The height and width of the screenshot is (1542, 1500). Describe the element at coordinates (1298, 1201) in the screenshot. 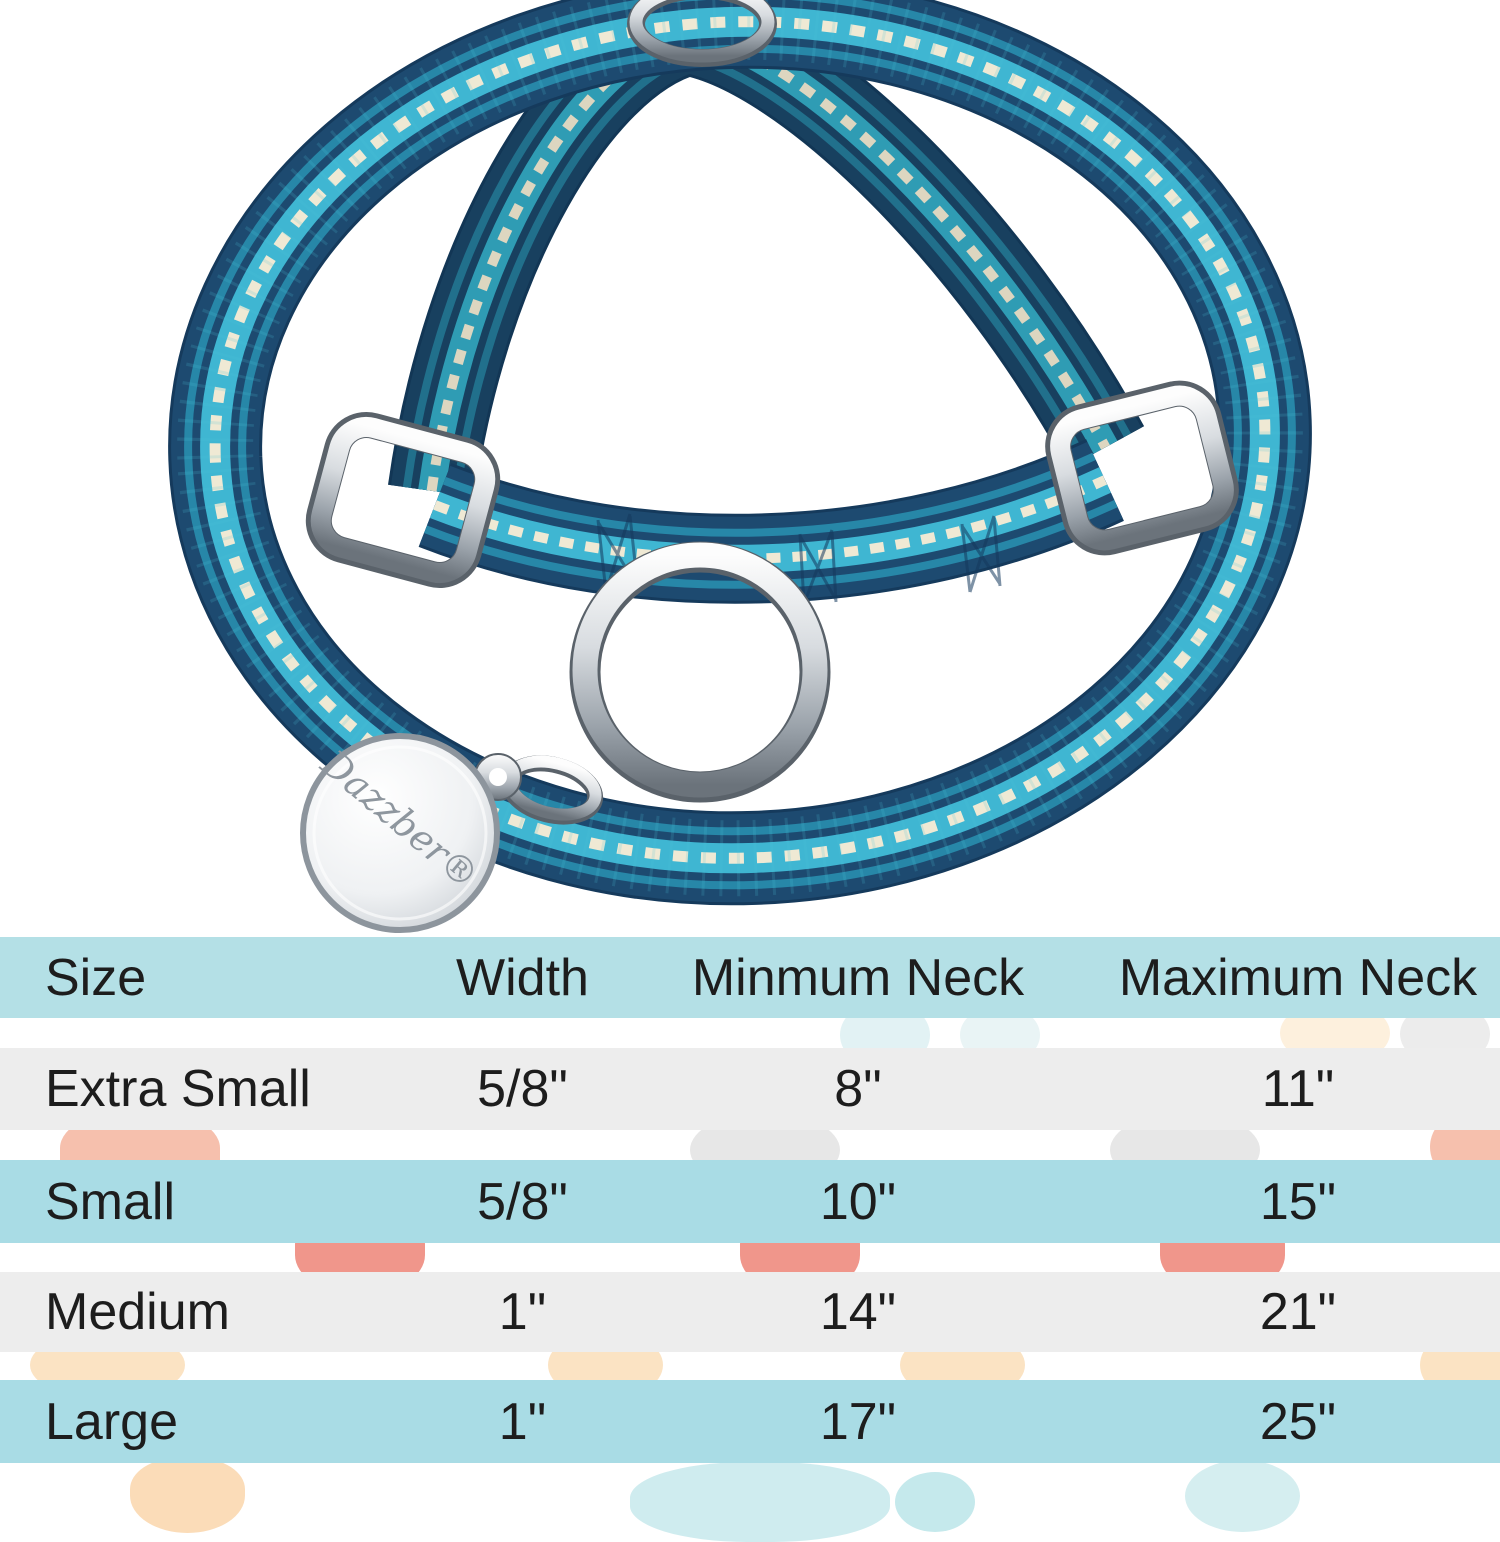

I see `cell-max-neck: 15"` at that location.